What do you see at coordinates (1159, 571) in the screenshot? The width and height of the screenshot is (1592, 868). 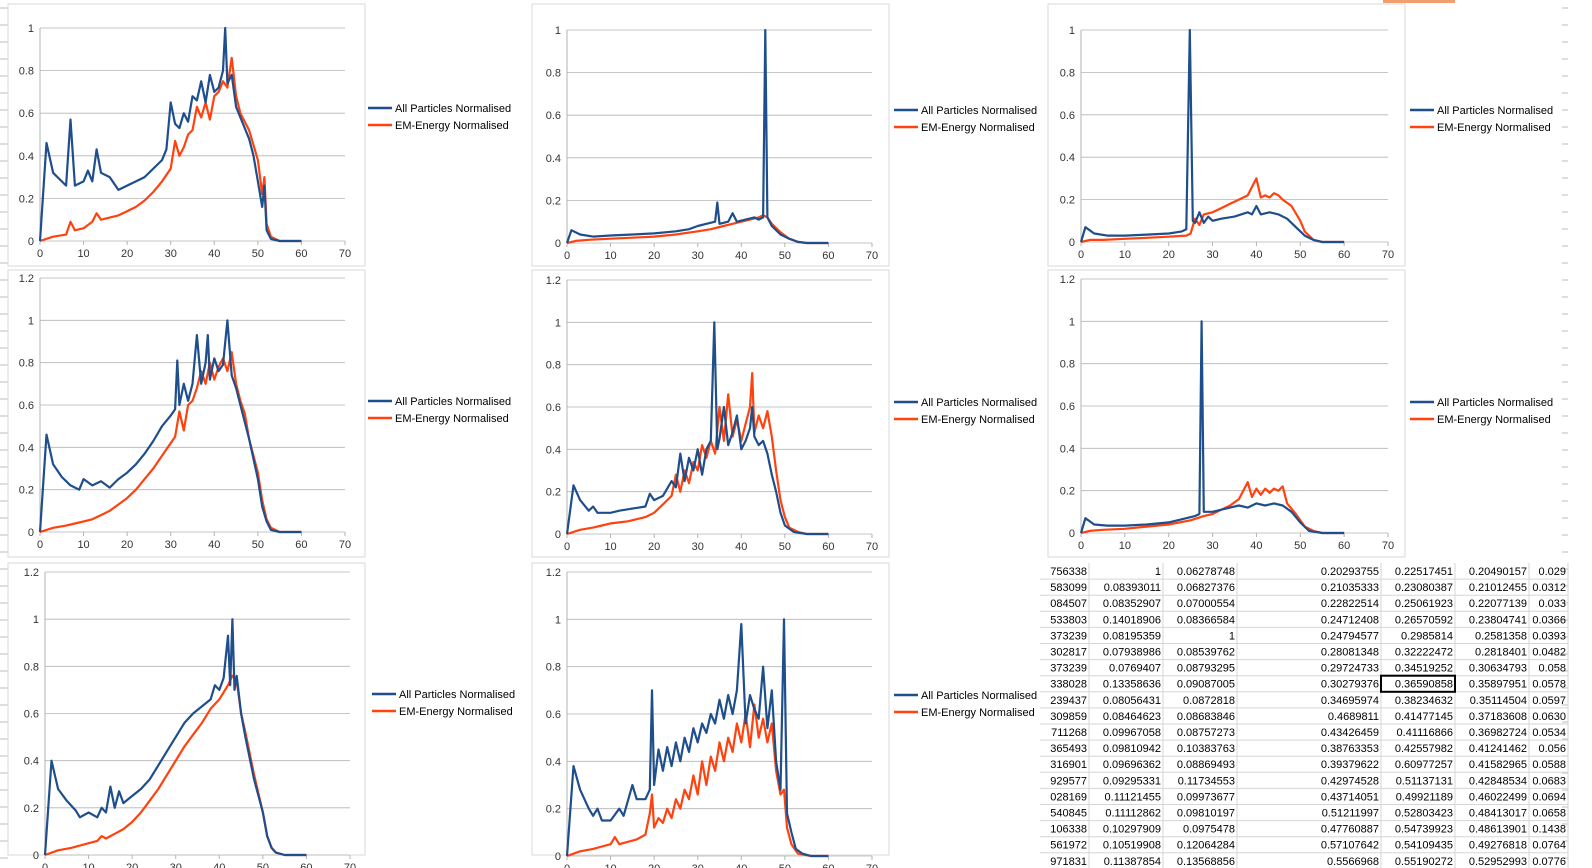 I see `table-cell: 1` at bounding box center [1159, 571].